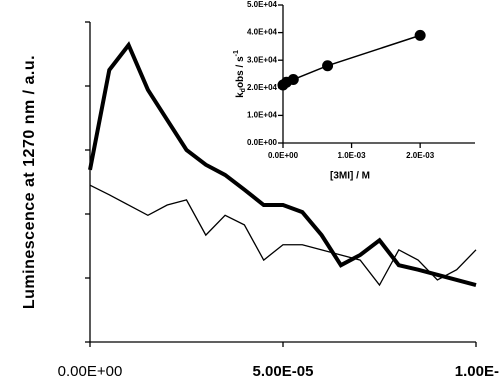  What do you see at coordinates (350, 176) in the screenshot?
I see `inset-x-axis-label: [3MI] / M` at bounding box center [350, 176].